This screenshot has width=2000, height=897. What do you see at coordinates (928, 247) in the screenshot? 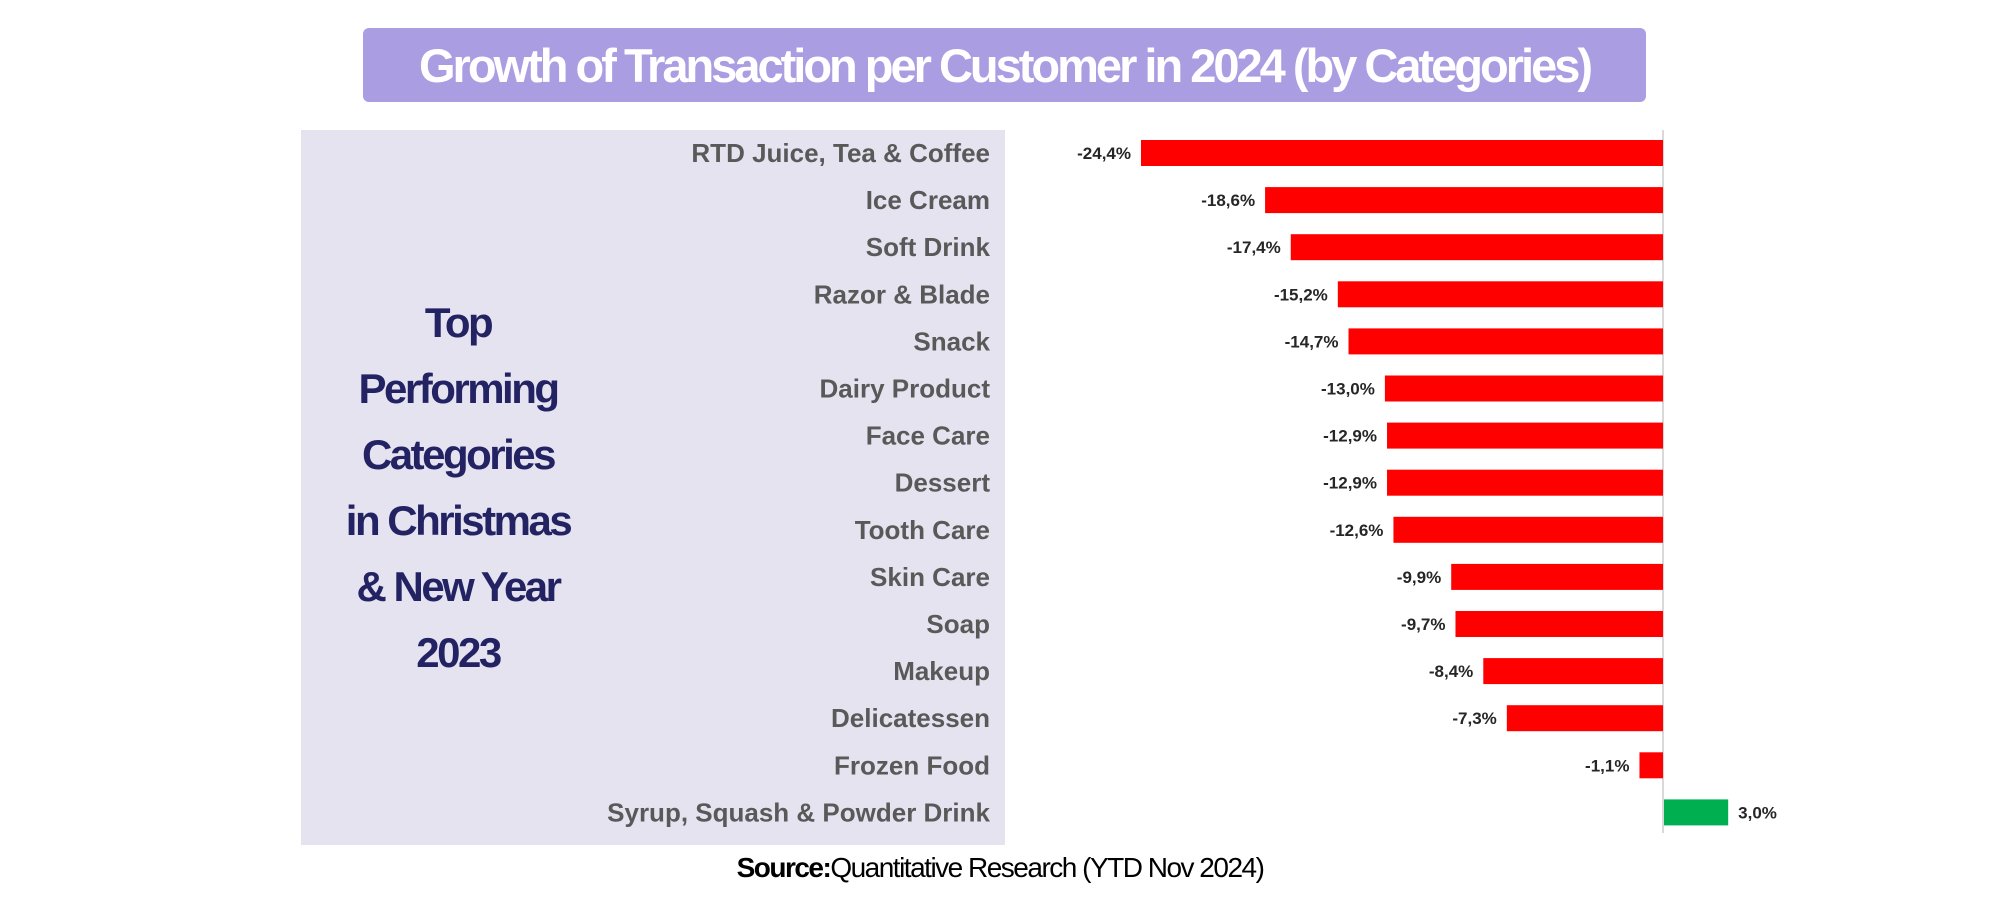
I see `category-label: Soft Drink` at bounding box center [928, 247].